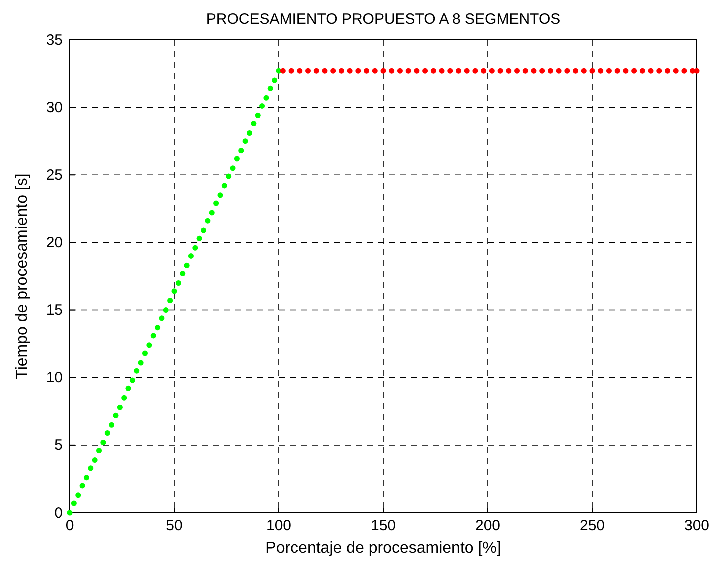 The height and width of the screenshot is (565, 714). What do you see at coordinates (384, 548) in the screenshot?
I see `x-axis-title: Porcentaje de procesamiento [%]` at bounding box center [384, 548].